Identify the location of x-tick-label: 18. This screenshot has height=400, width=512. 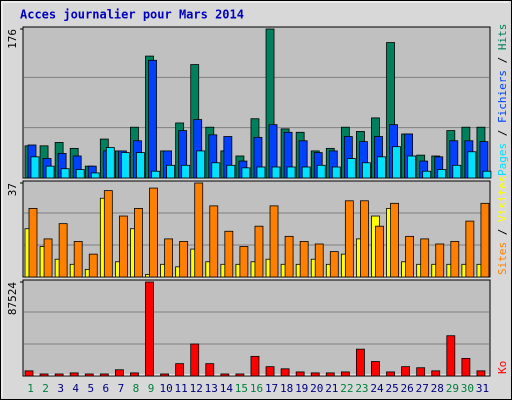
(286, 388).